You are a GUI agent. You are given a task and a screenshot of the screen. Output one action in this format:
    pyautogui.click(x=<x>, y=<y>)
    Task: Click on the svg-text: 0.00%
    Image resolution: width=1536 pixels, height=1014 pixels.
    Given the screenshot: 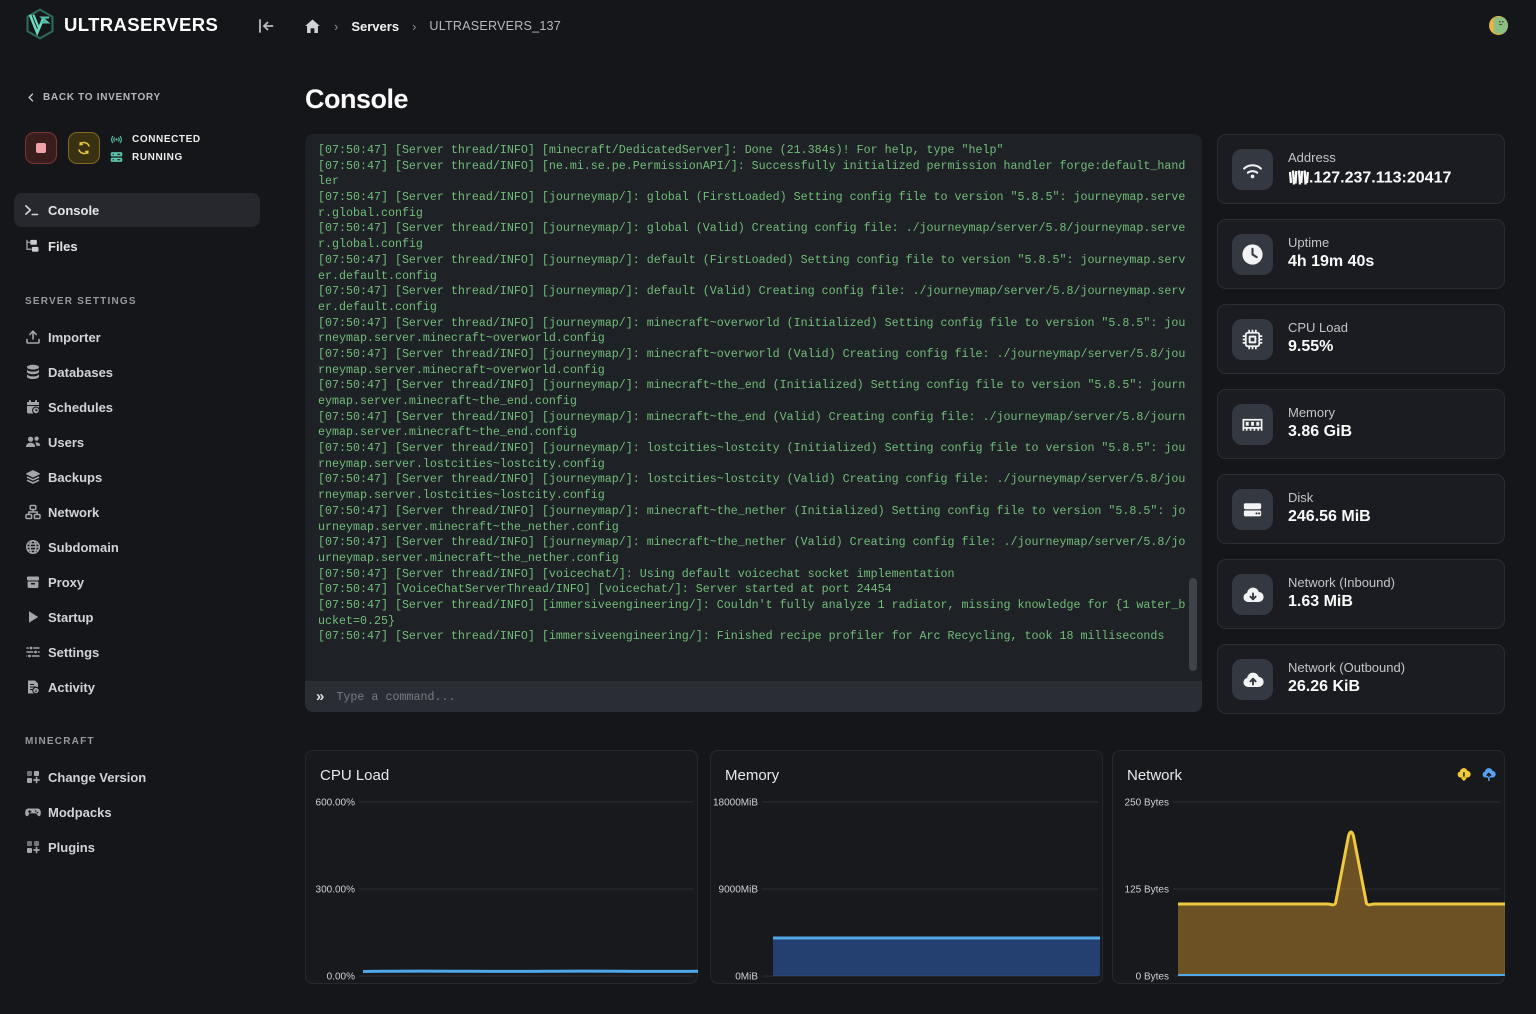 What is the action you would take?
    pyautogui.click(x=341, y=977)
    